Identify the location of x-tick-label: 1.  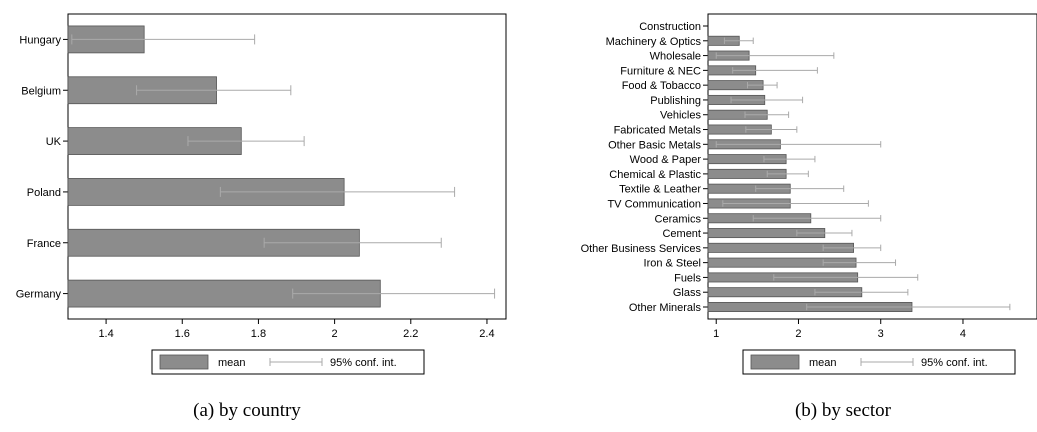
(716, 334).